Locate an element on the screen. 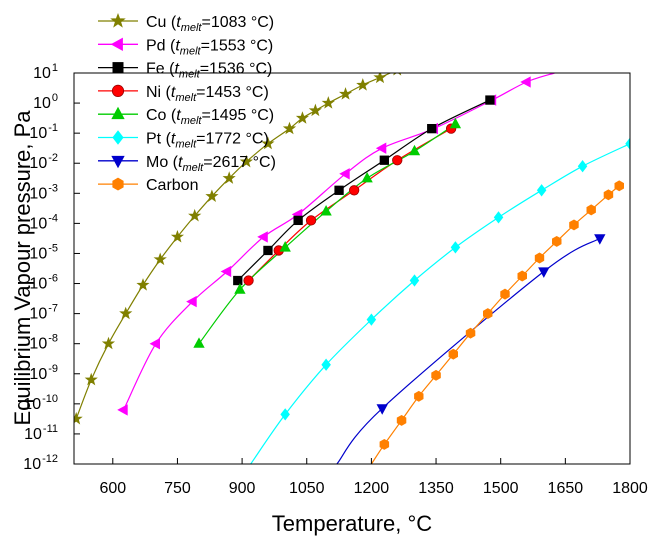 The image size is (655, 542). x-tick-label: 1350 is located at coordinates (436, 488).